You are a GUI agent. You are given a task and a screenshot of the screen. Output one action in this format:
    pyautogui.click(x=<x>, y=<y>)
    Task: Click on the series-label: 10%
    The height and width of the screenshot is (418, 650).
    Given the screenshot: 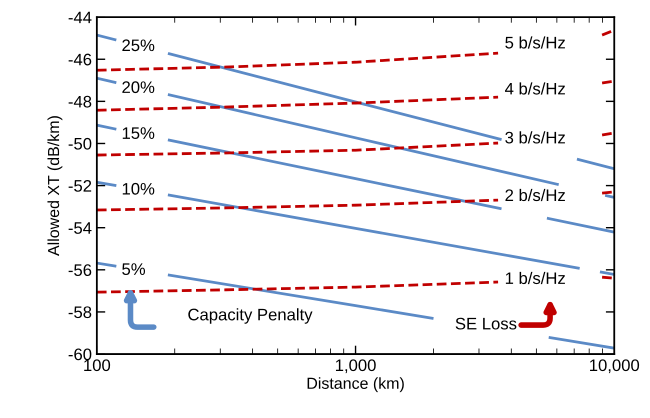 What is the action you would take?
    pyautogui.click(x=138, y=188)
    